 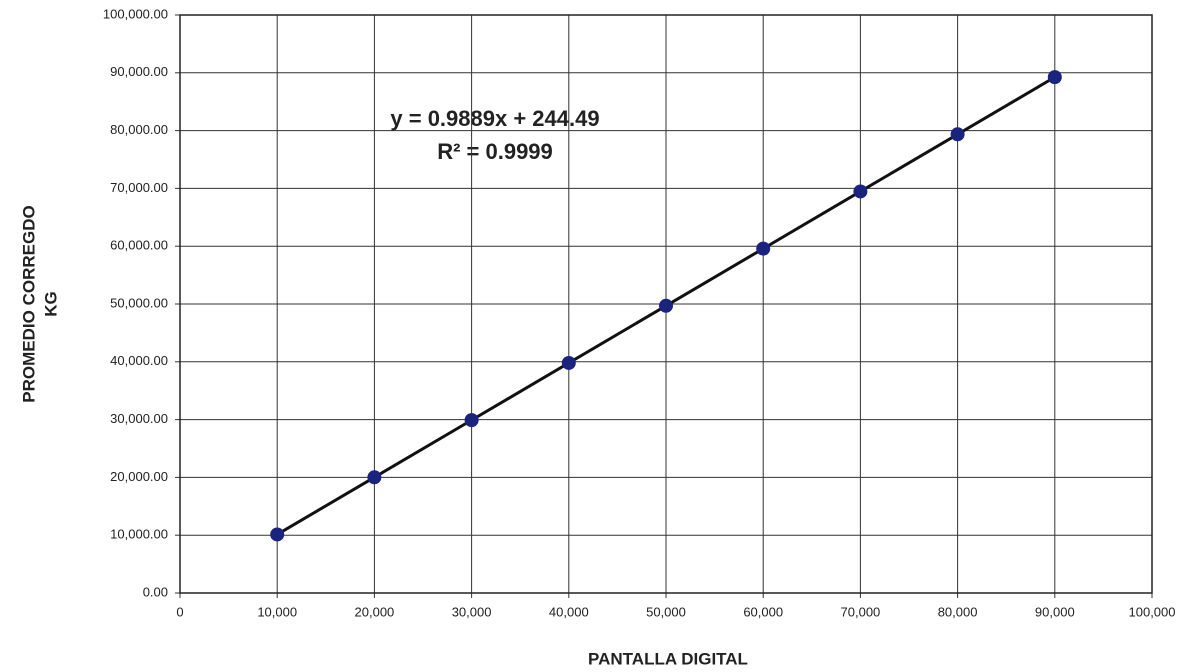 I want to click on y-tick-label: 10,000.00, so click(x=139, y=534).